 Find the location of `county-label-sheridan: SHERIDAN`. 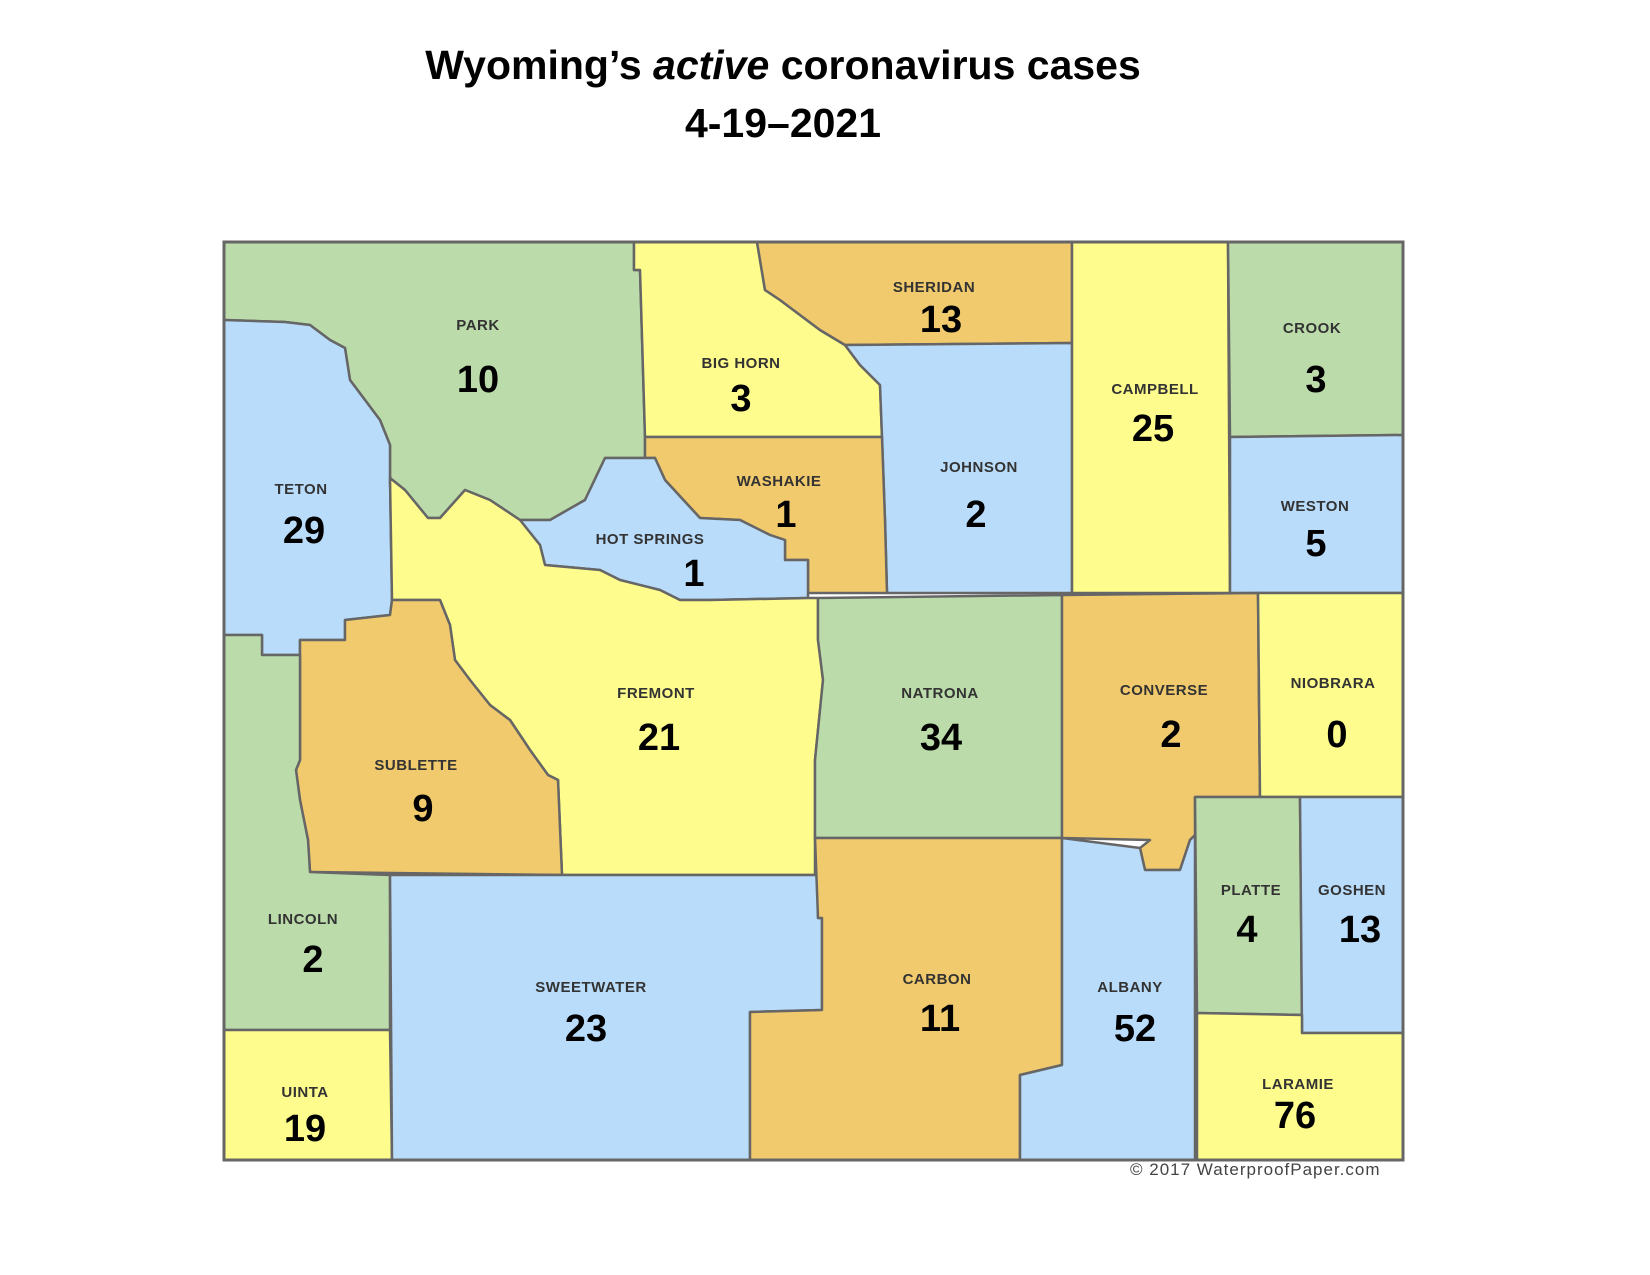

county-label-sheridan: SHERIDAN is located at coordinates (934, 287).